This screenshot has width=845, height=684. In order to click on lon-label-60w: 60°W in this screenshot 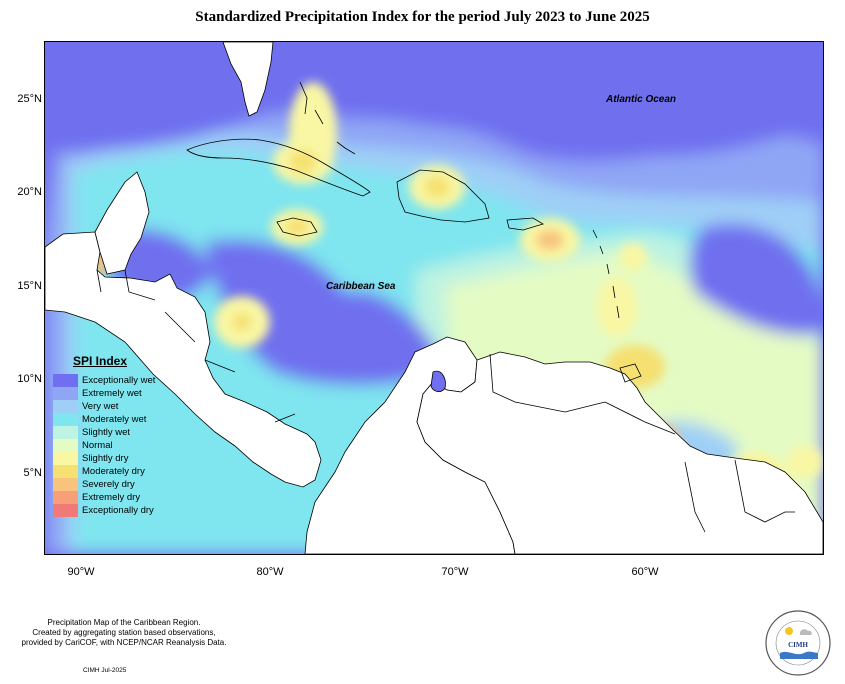, I will do `click(645, 572)`.